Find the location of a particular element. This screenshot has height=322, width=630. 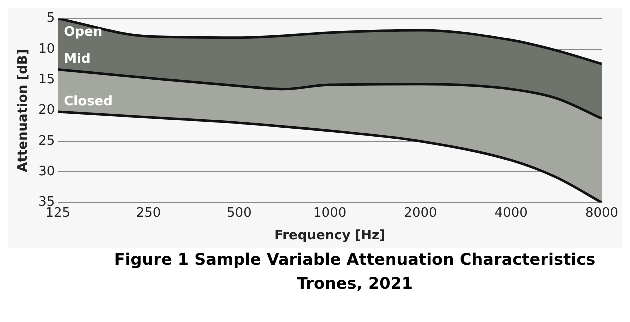

y-tick-label: 20 is located at coordinates (47, 110).